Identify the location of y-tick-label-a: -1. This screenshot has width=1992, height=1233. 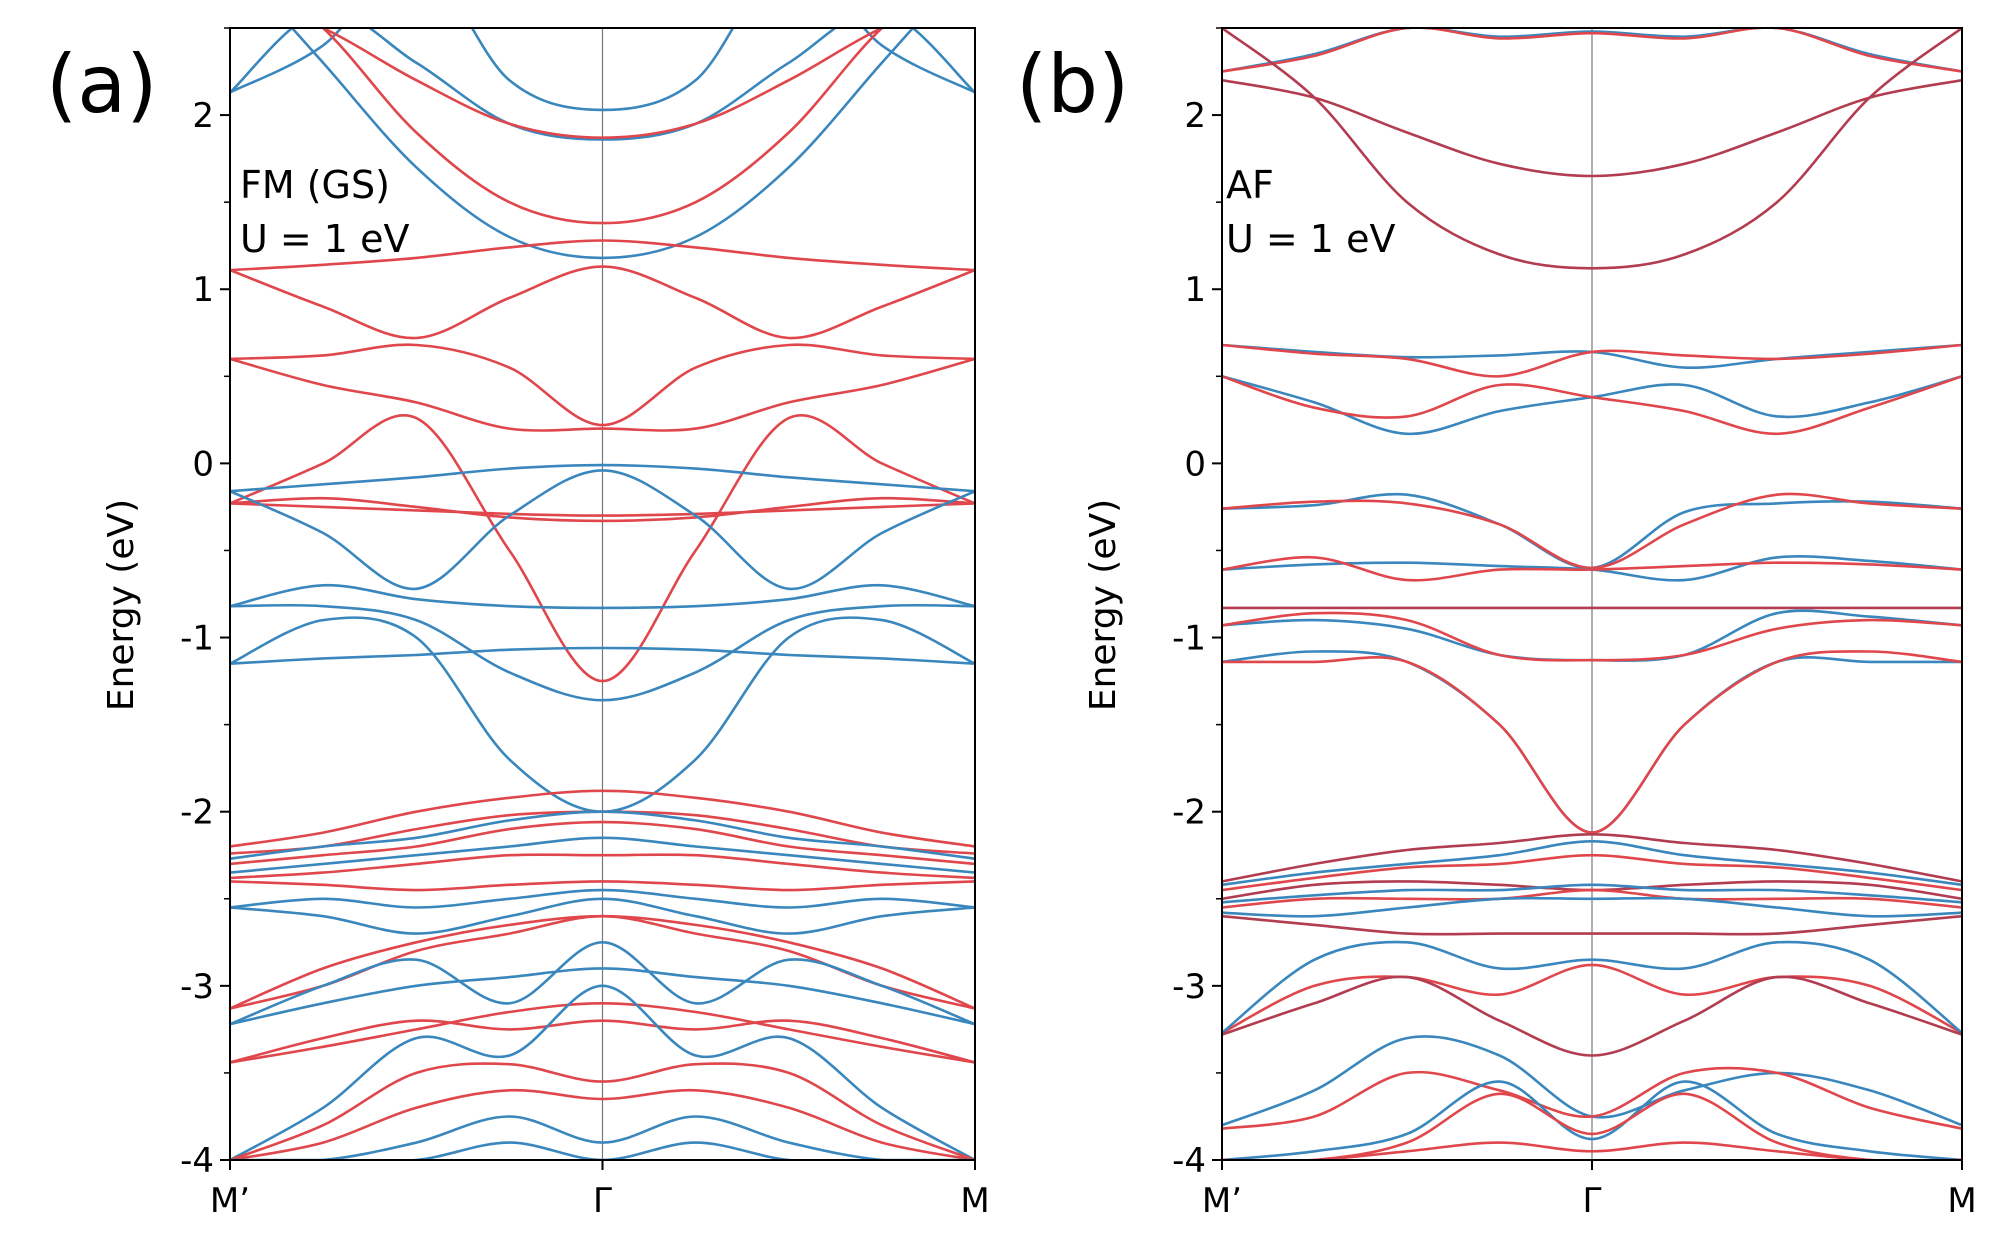
(197, 639).